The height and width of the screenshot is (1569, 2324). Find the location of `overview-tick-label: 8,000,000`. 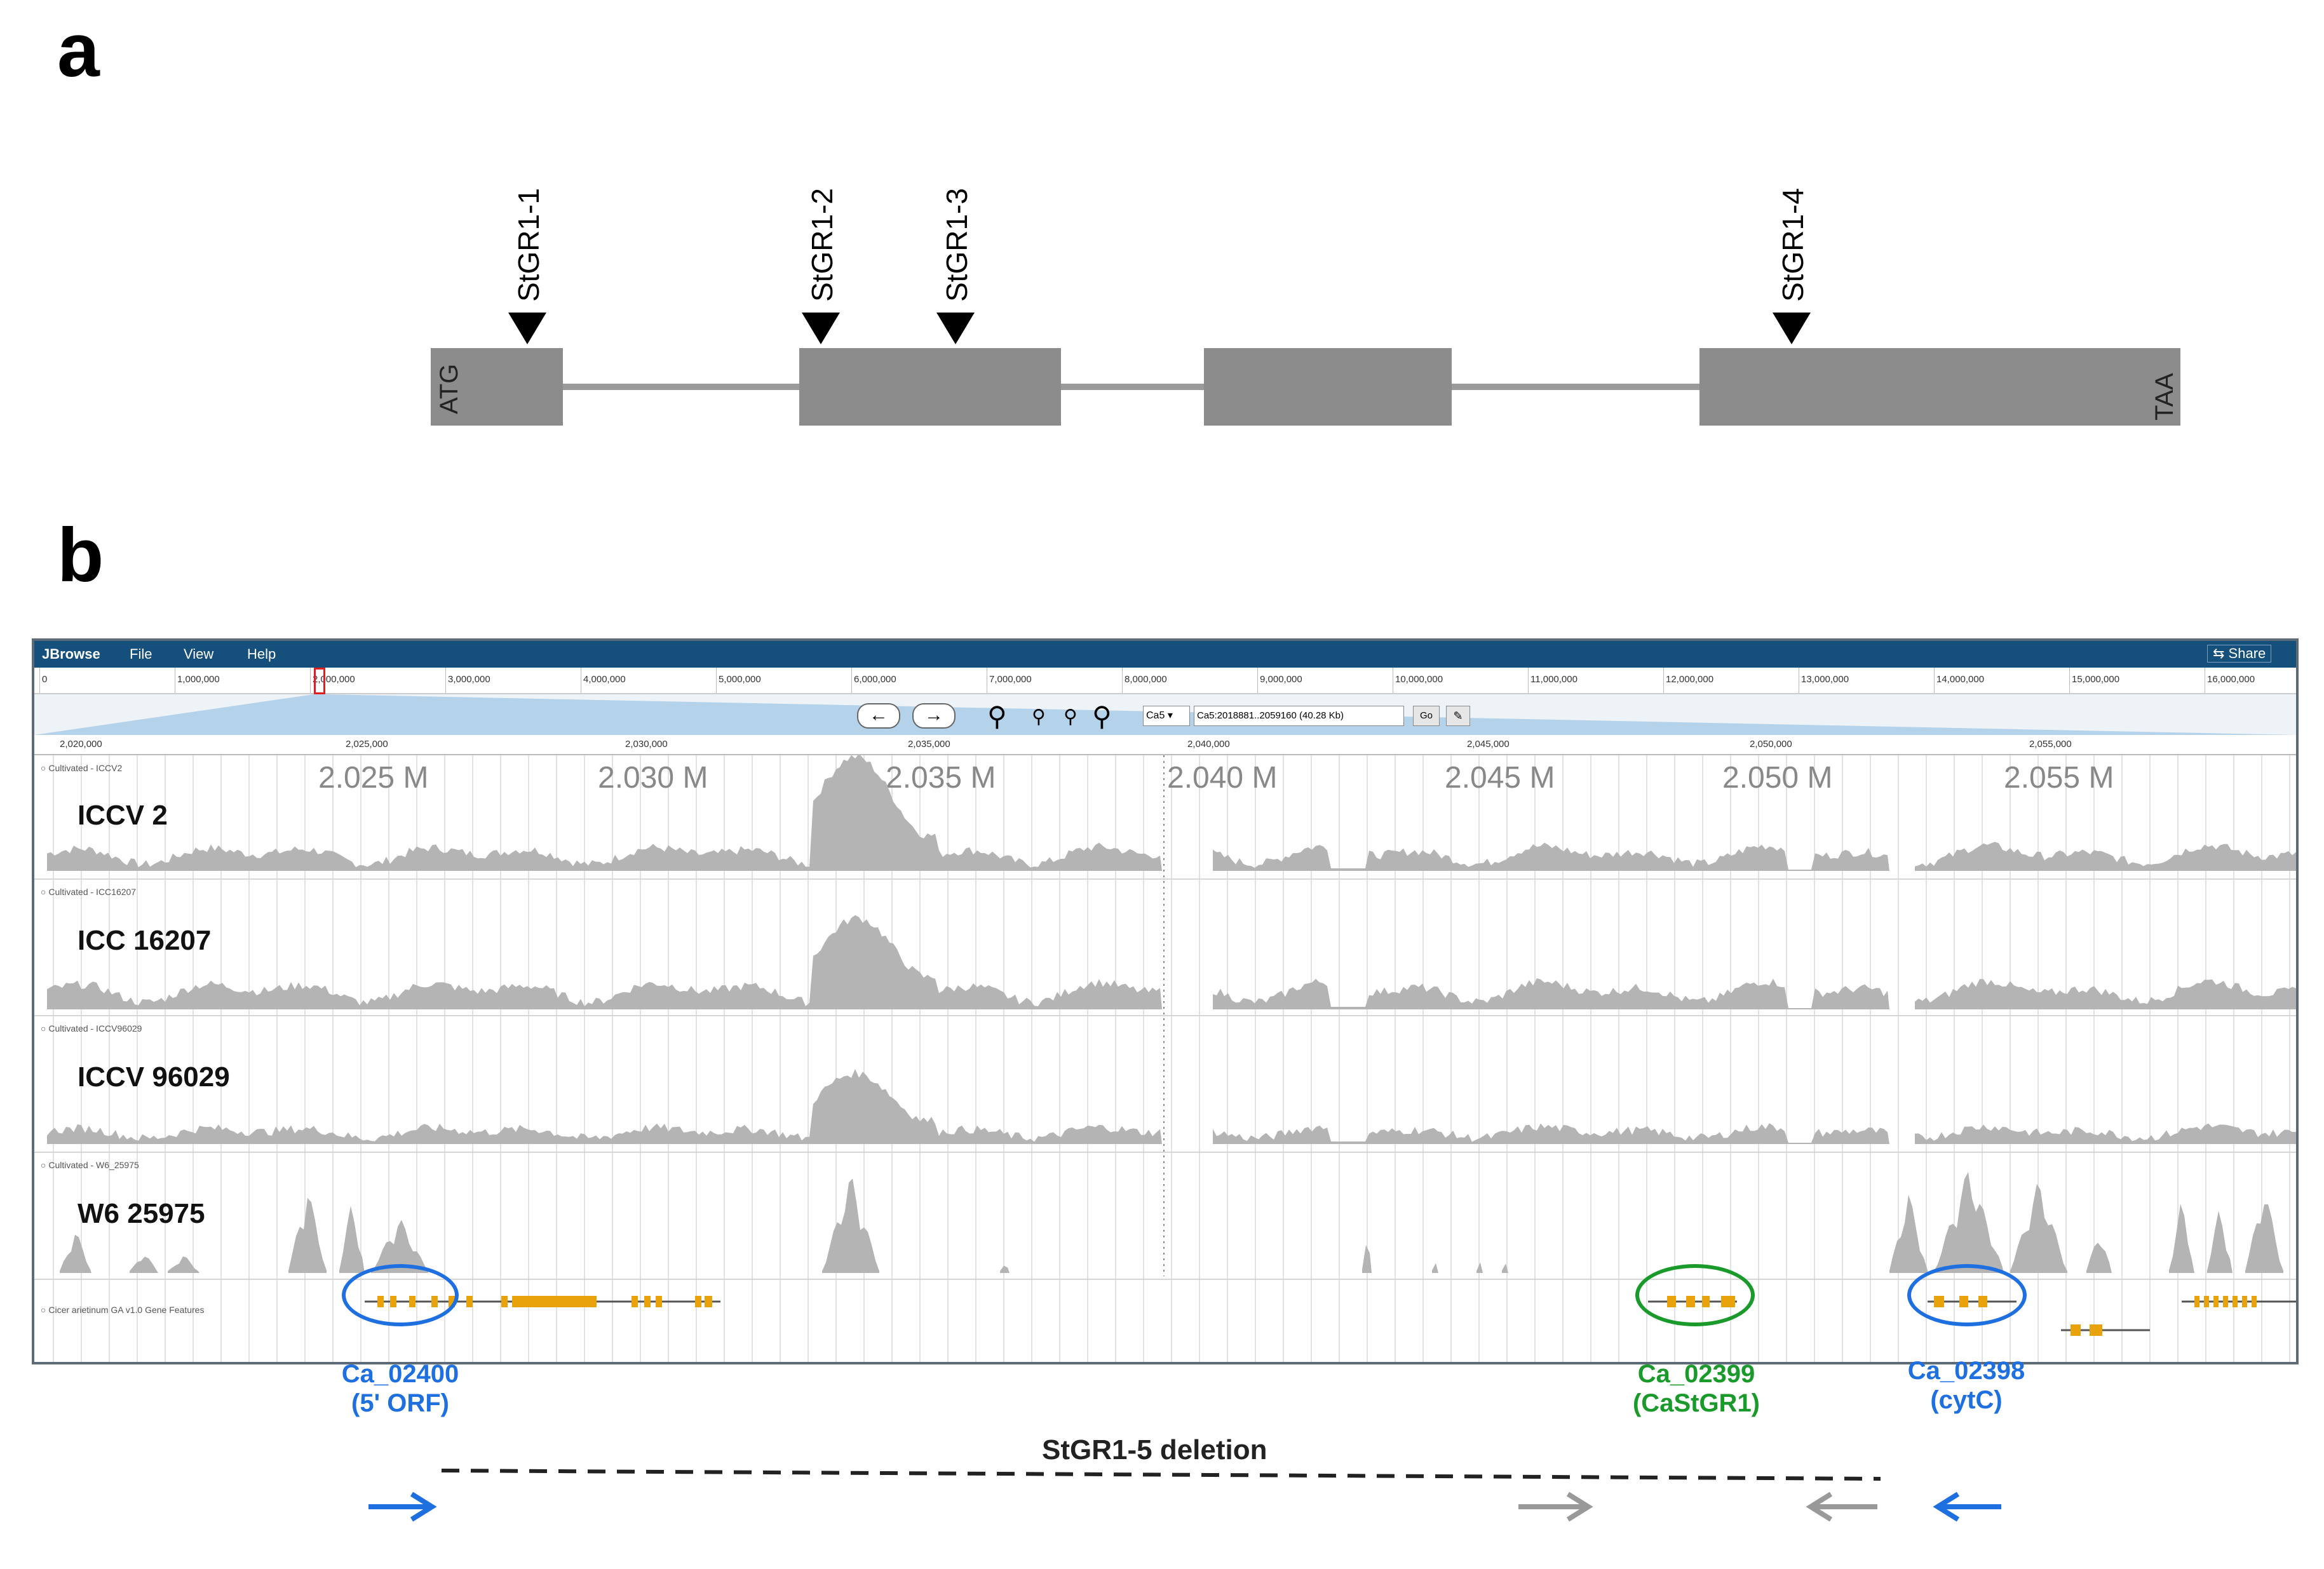

overview-tick-label: 8,000,000 is located at coordinates (1146, 679).